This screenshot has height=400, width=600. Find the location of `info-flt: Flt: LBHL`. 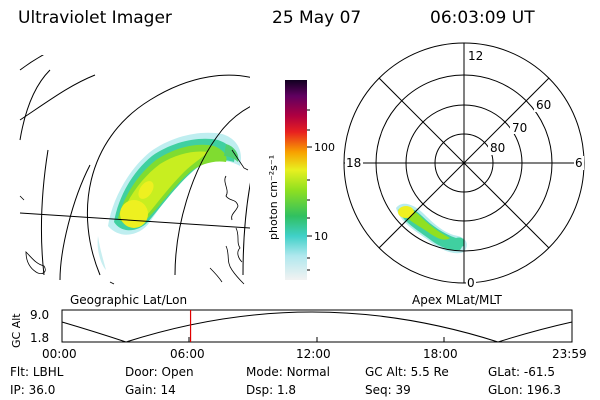

info-flt: Flt: LBHL is located at coordinates (37, 372).